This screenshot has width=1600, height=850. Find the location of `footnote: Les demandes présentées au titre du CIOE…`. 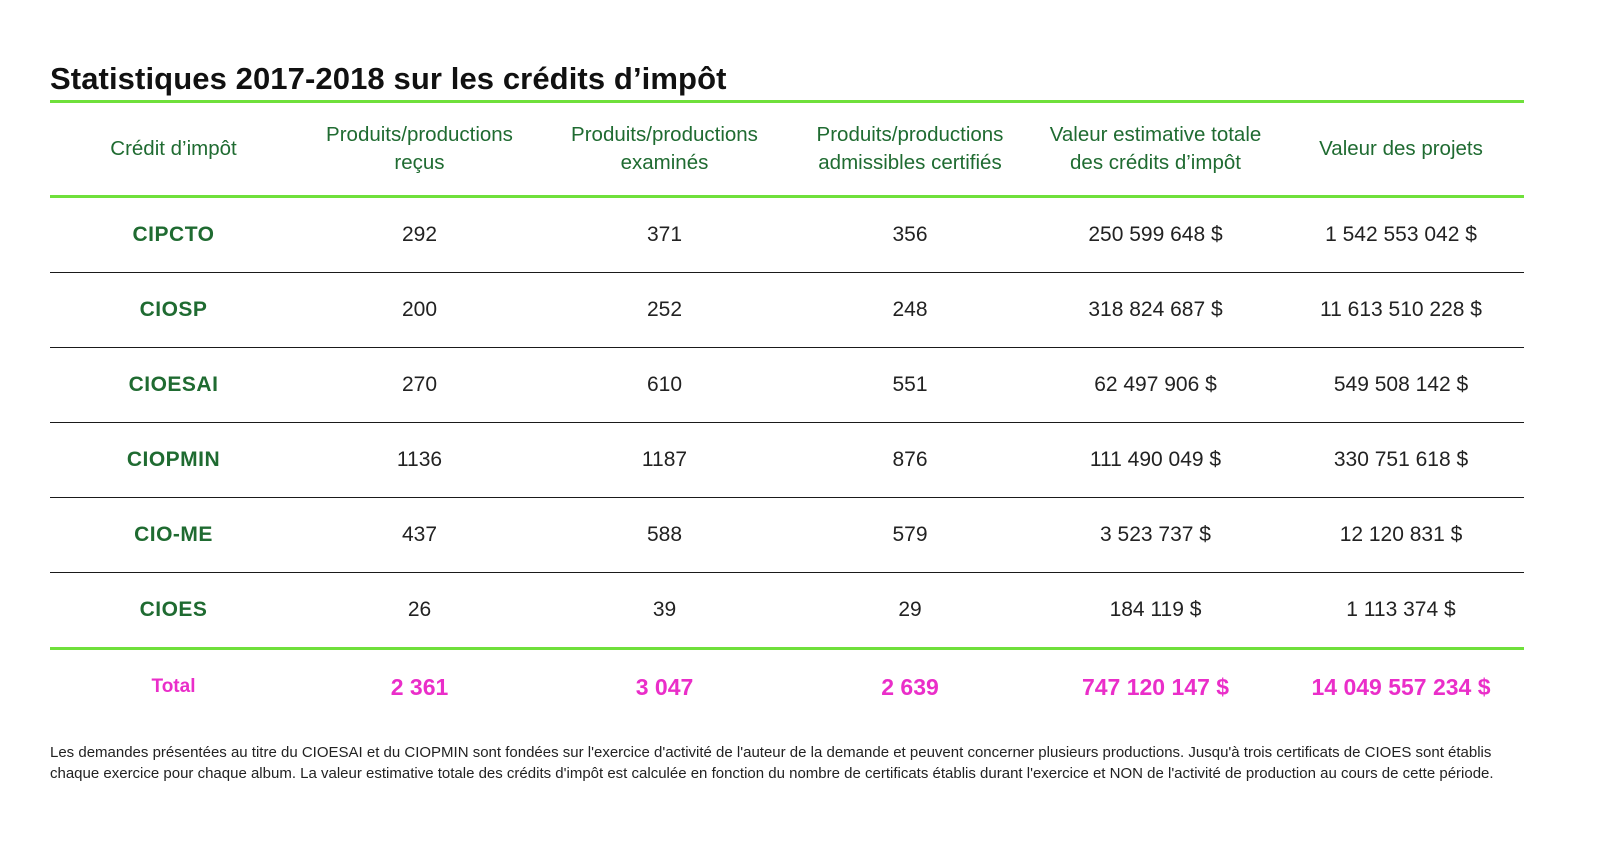

footnote: Les demandes présentées au titre du CIOE… is located at coordinates (772, 763).